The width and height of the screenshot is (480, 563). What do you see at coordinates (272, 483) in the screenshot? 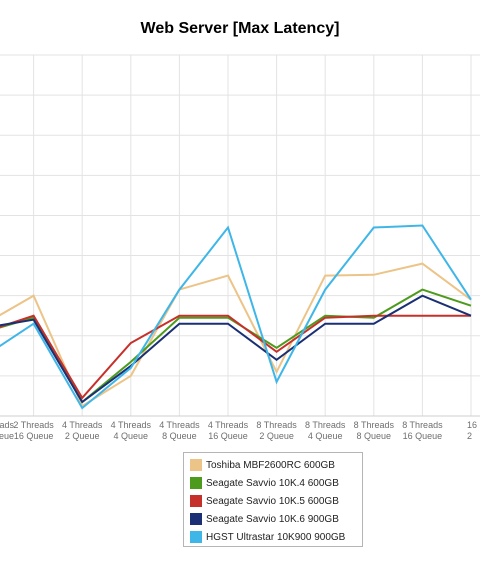
I see `legend-label: Seagate Savvio 10K.4 600GB` at bounding box center [272, 483].